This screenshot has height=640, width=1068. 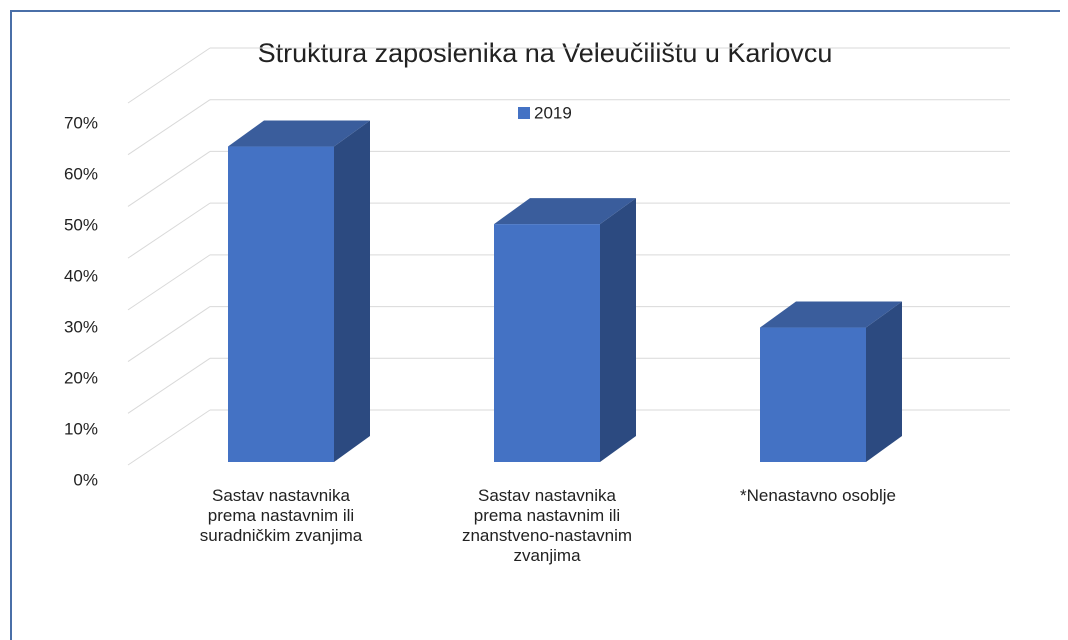 I want to click on legend-label: 2019, so click(x=553, y=112).